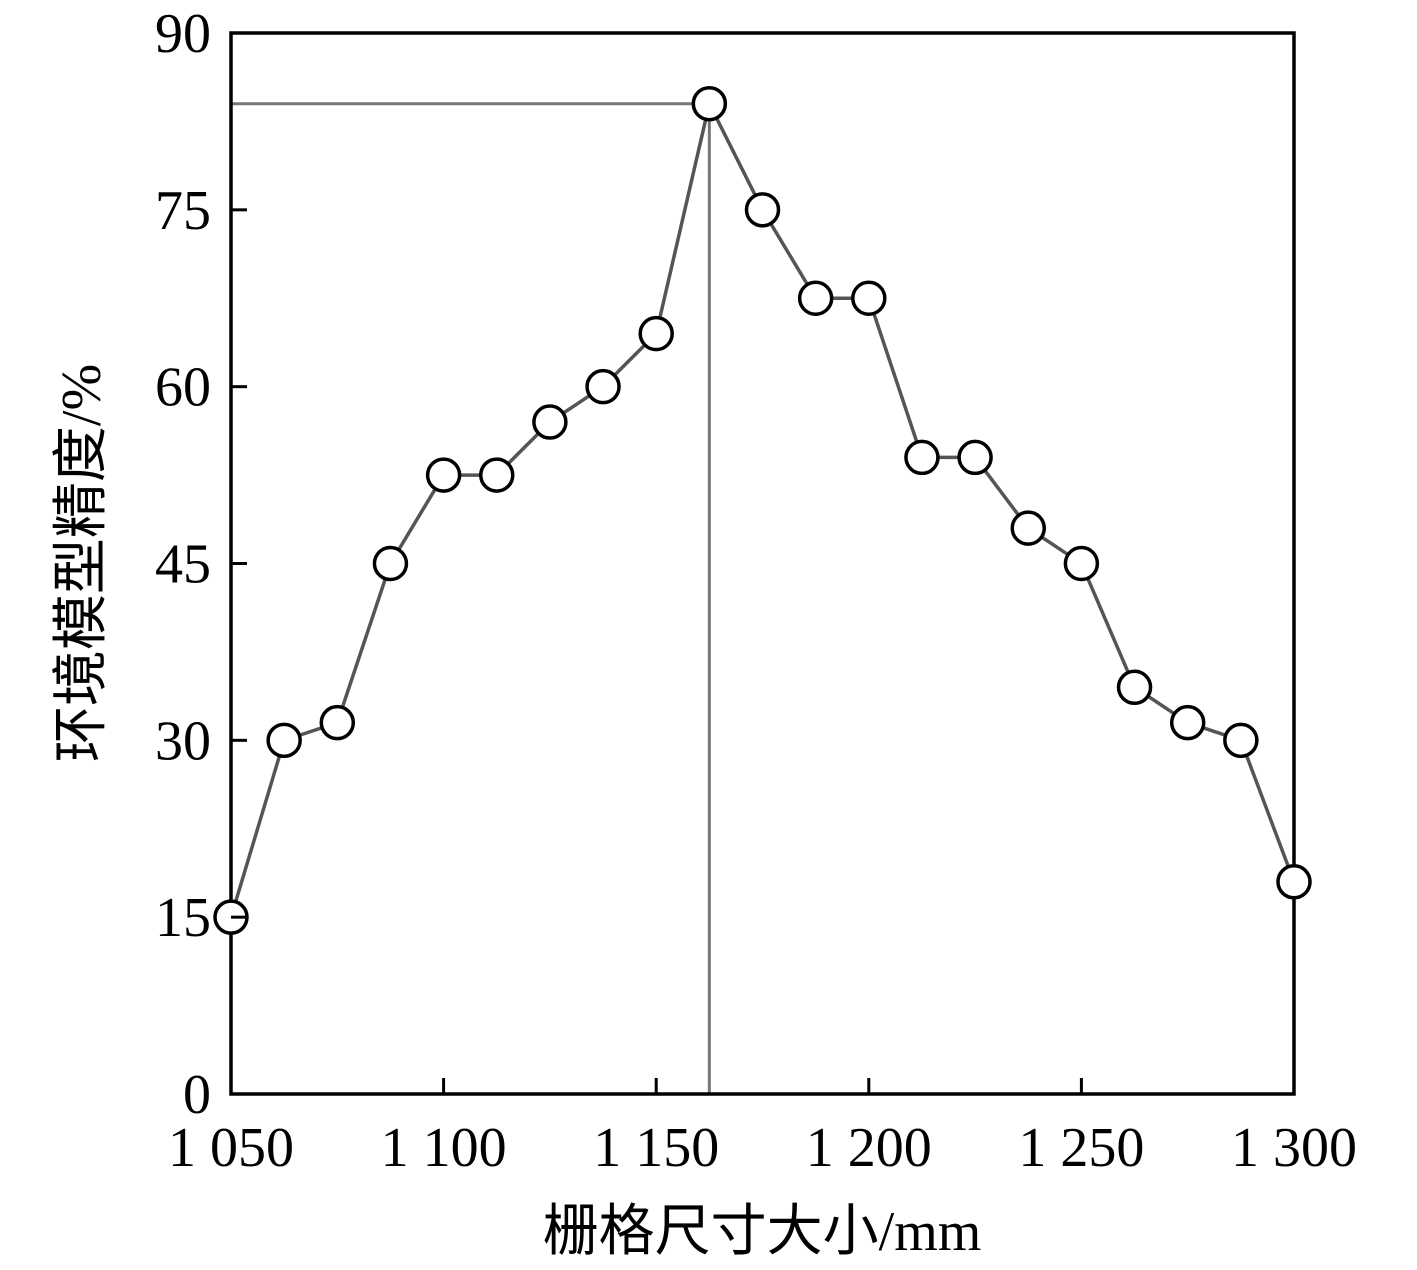 This screenshot has width=1417, height=1270. Describe the element at coordinates (183, 211) in the screenshot. I see `y-tick-label: 75` at that location.